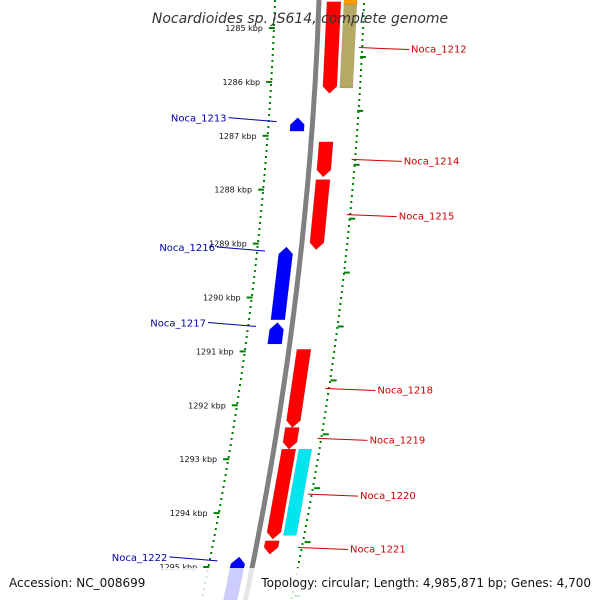  I want to click on kbp-label: 1292 kbp, so click(207, 405).